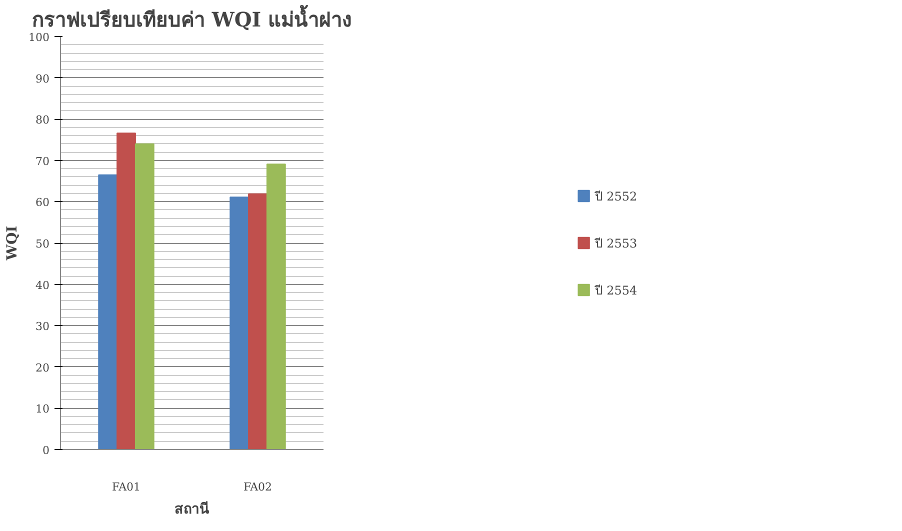 This screenshot has height=531, width=902. I want to click on y-axis-title: WQI, so click(12, 244).